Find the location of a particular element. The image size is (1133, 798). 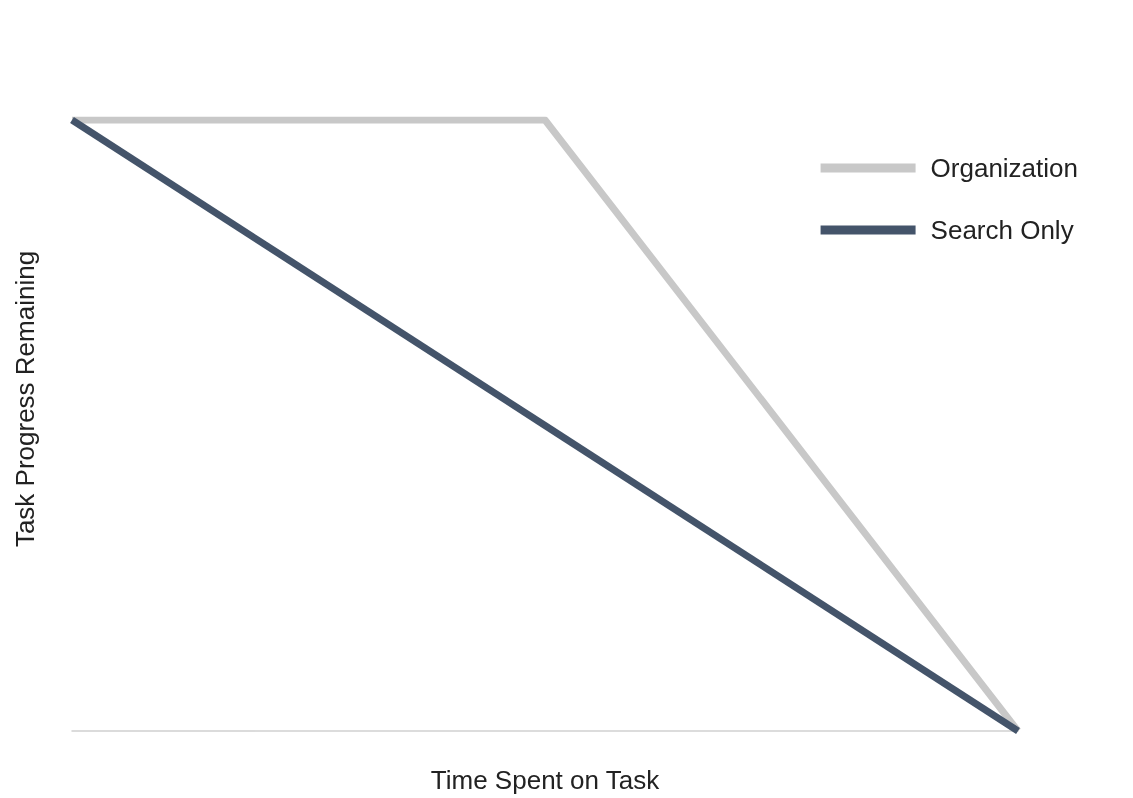

legend-label: Organization is located at coordinates (1004, 168).